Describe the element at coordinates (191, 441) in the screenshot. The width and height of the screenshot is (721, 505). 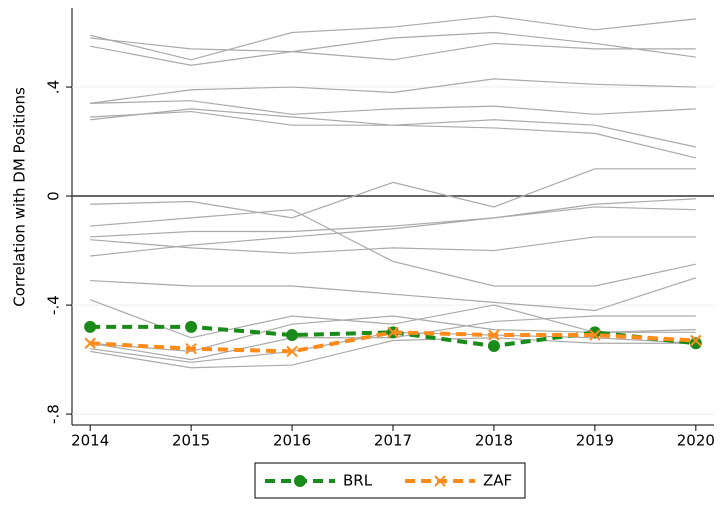
I see `x-tick-label: 2015` at that location.